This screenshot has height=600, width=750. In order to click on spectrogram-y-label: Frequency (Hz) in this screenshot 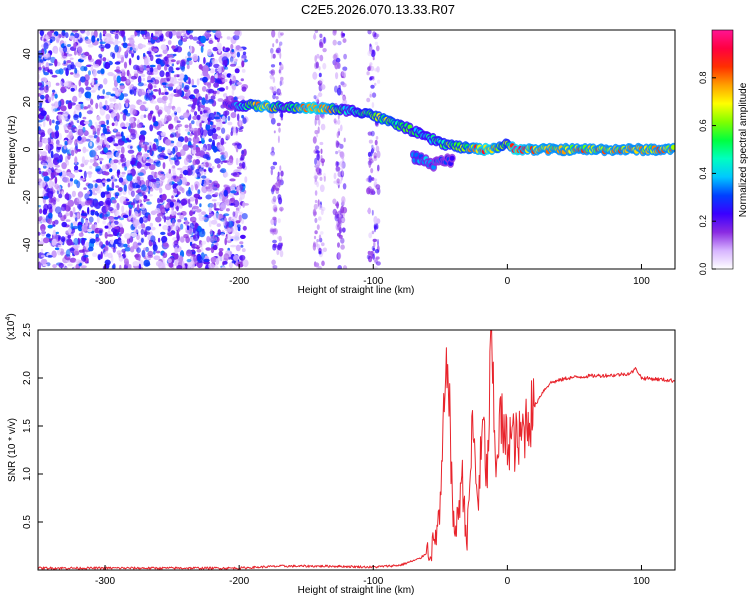, I will do `click(12, 150)`.